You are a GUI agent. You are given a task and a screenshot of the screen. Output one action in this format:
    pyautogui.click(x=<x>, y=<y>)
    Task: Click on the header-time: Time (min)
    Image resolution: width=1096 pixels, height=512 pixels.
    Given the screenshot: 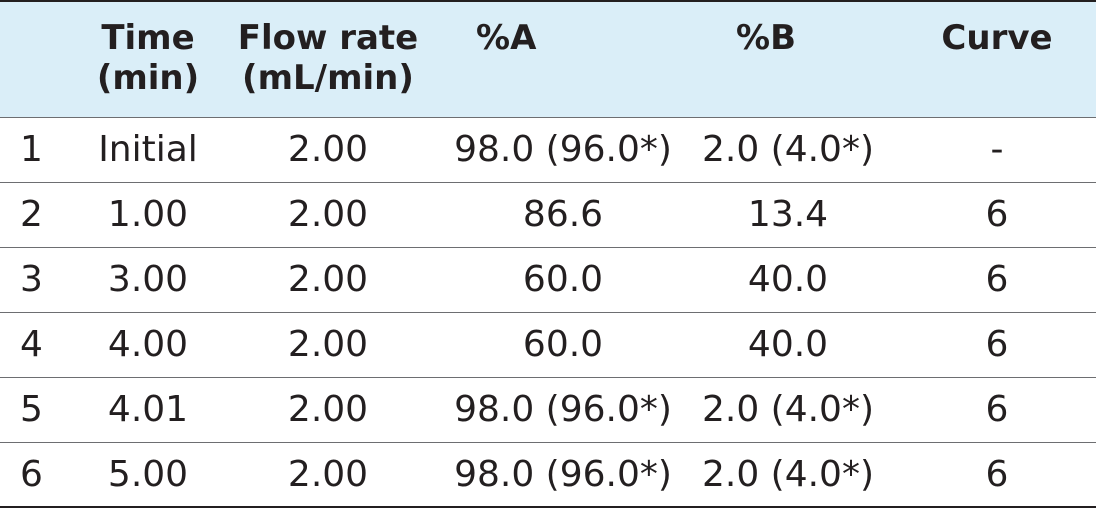 What is the action you would take?
    pyautogui.click(x=148, y=59)
    